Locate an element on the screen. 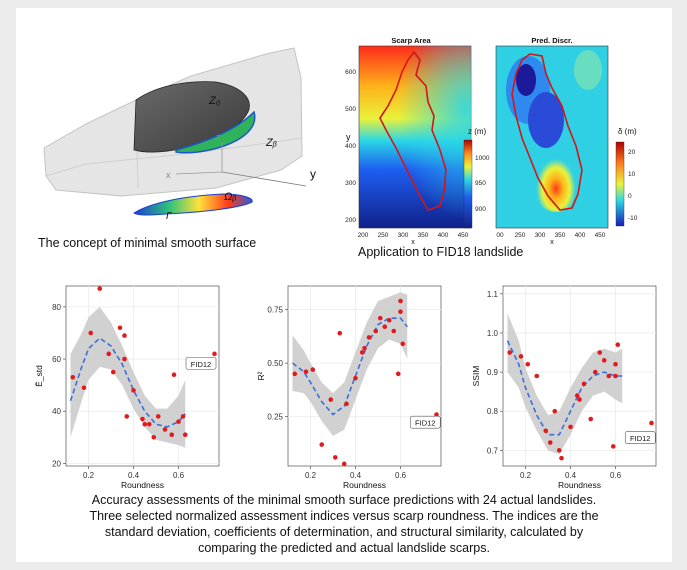 This screenshot has width=687, height=570. map-a-ytick: 500 is located at coordinates (350, 109).